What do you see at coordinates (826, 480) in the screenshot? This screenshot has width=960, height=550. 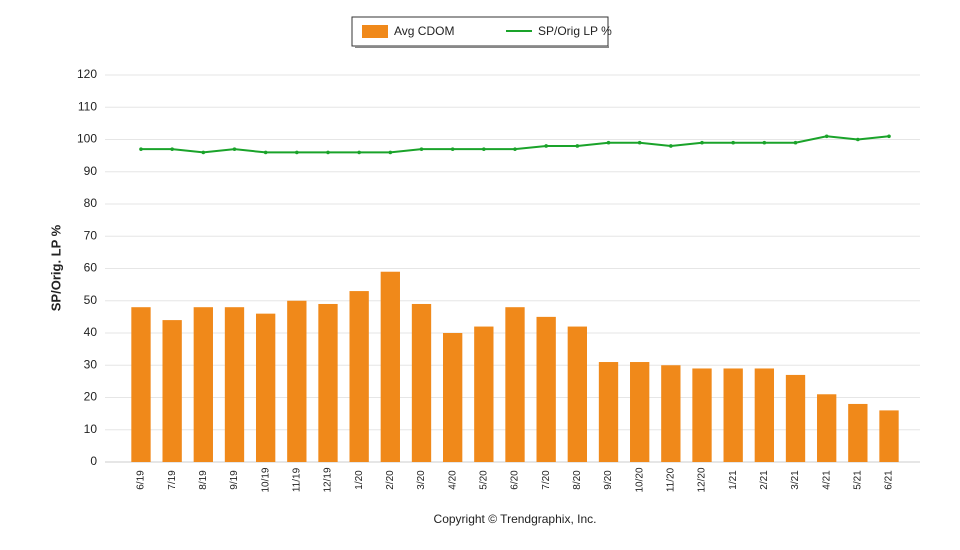 I see `x-tick-label: 4/21` at bounding box center [826, 480].